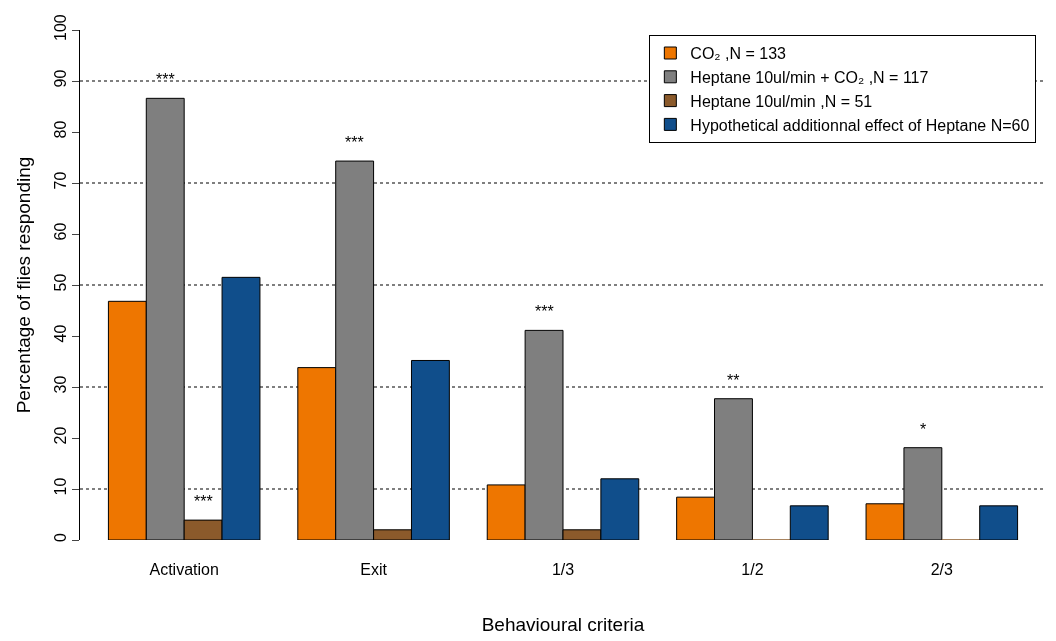 This screenshot has height=641, width=1056. Describe the element at coordinates (60, 333) in the screenshot. I see `y-tick-label: 40` at that location.